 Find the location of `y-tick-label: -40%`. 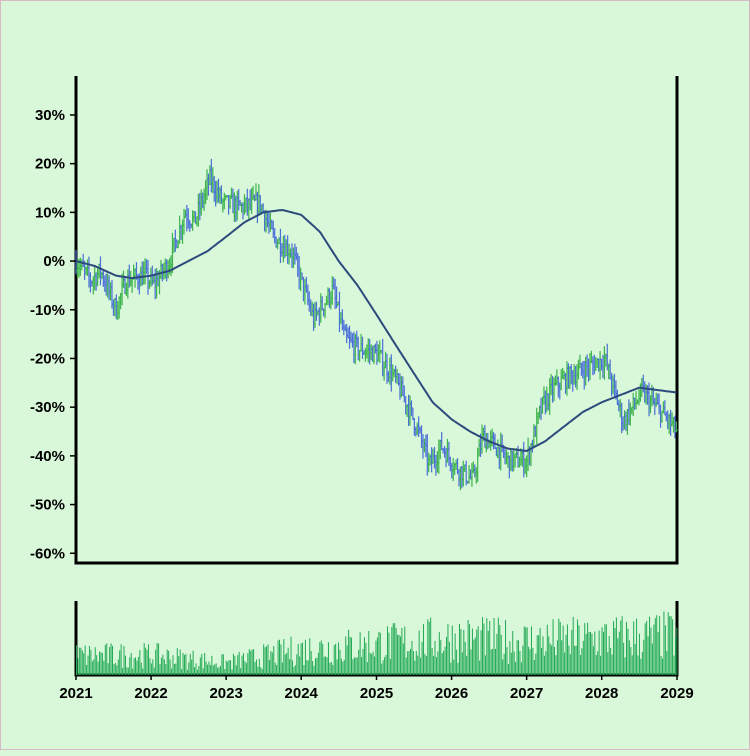

y-tick-label: -40% is located at coordinates (47, 456).